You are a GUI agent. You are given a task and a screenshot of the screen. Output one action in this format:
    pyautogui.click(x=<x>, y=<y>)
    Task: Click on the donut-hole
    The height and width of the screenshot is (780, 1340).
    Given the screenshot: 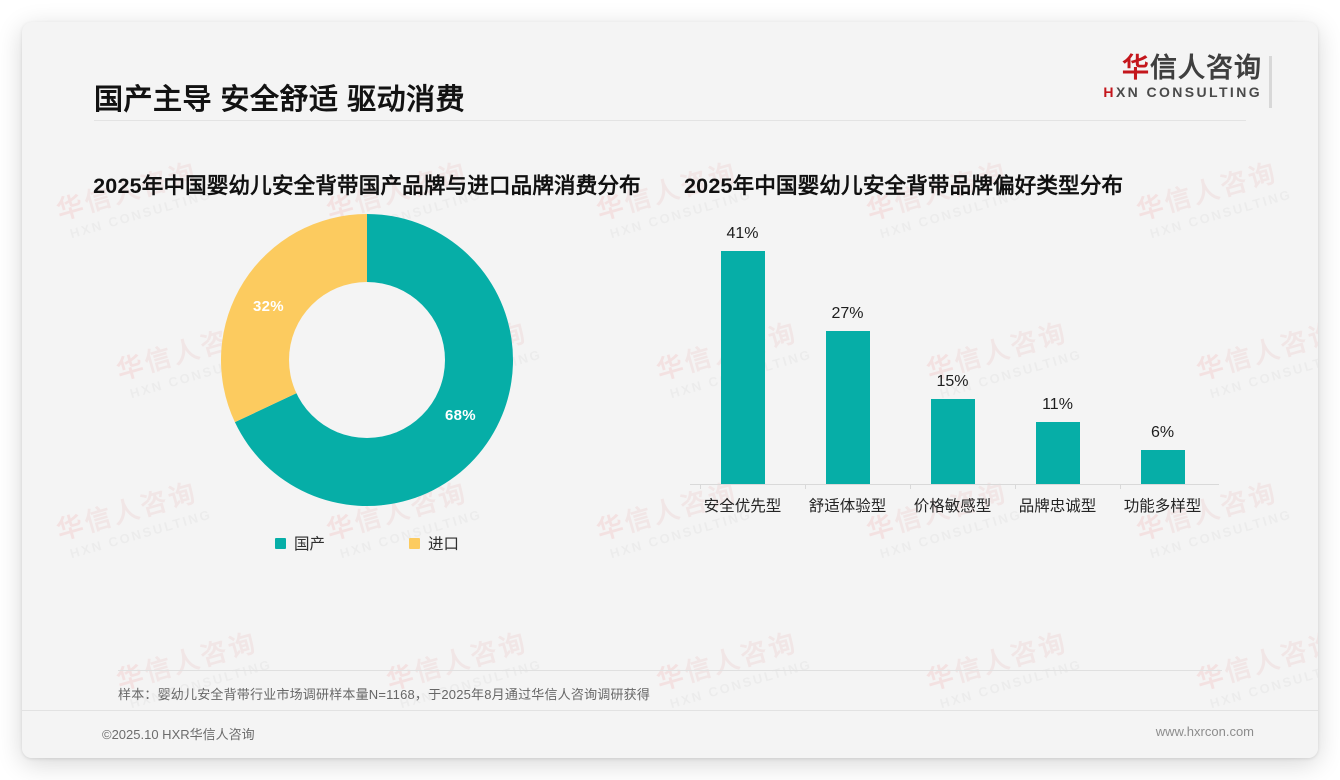 What is the action you would take?
    pyautogui.click(x=367, y=360)
    